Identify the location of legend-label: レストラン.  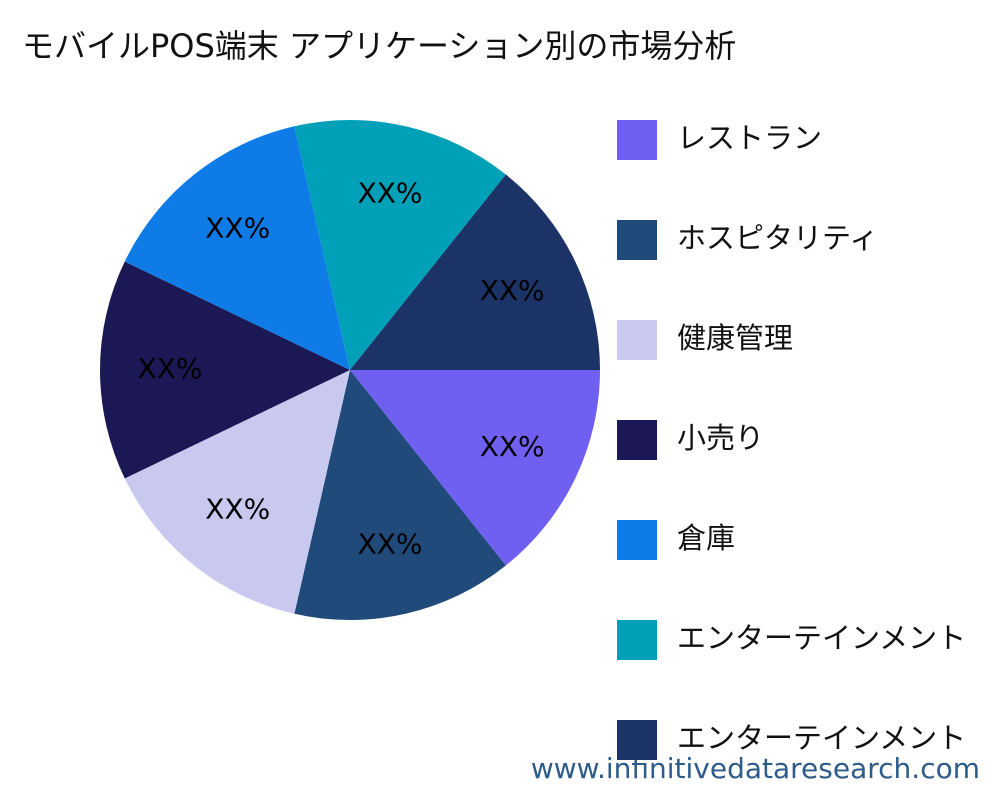
(749, 138).